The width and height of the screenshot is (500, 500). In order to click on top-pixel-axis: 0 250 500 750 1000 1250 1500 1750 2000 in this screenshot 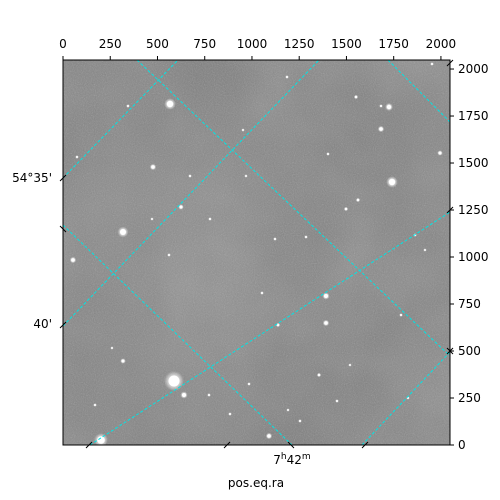, I will do `click(257, 48)`.